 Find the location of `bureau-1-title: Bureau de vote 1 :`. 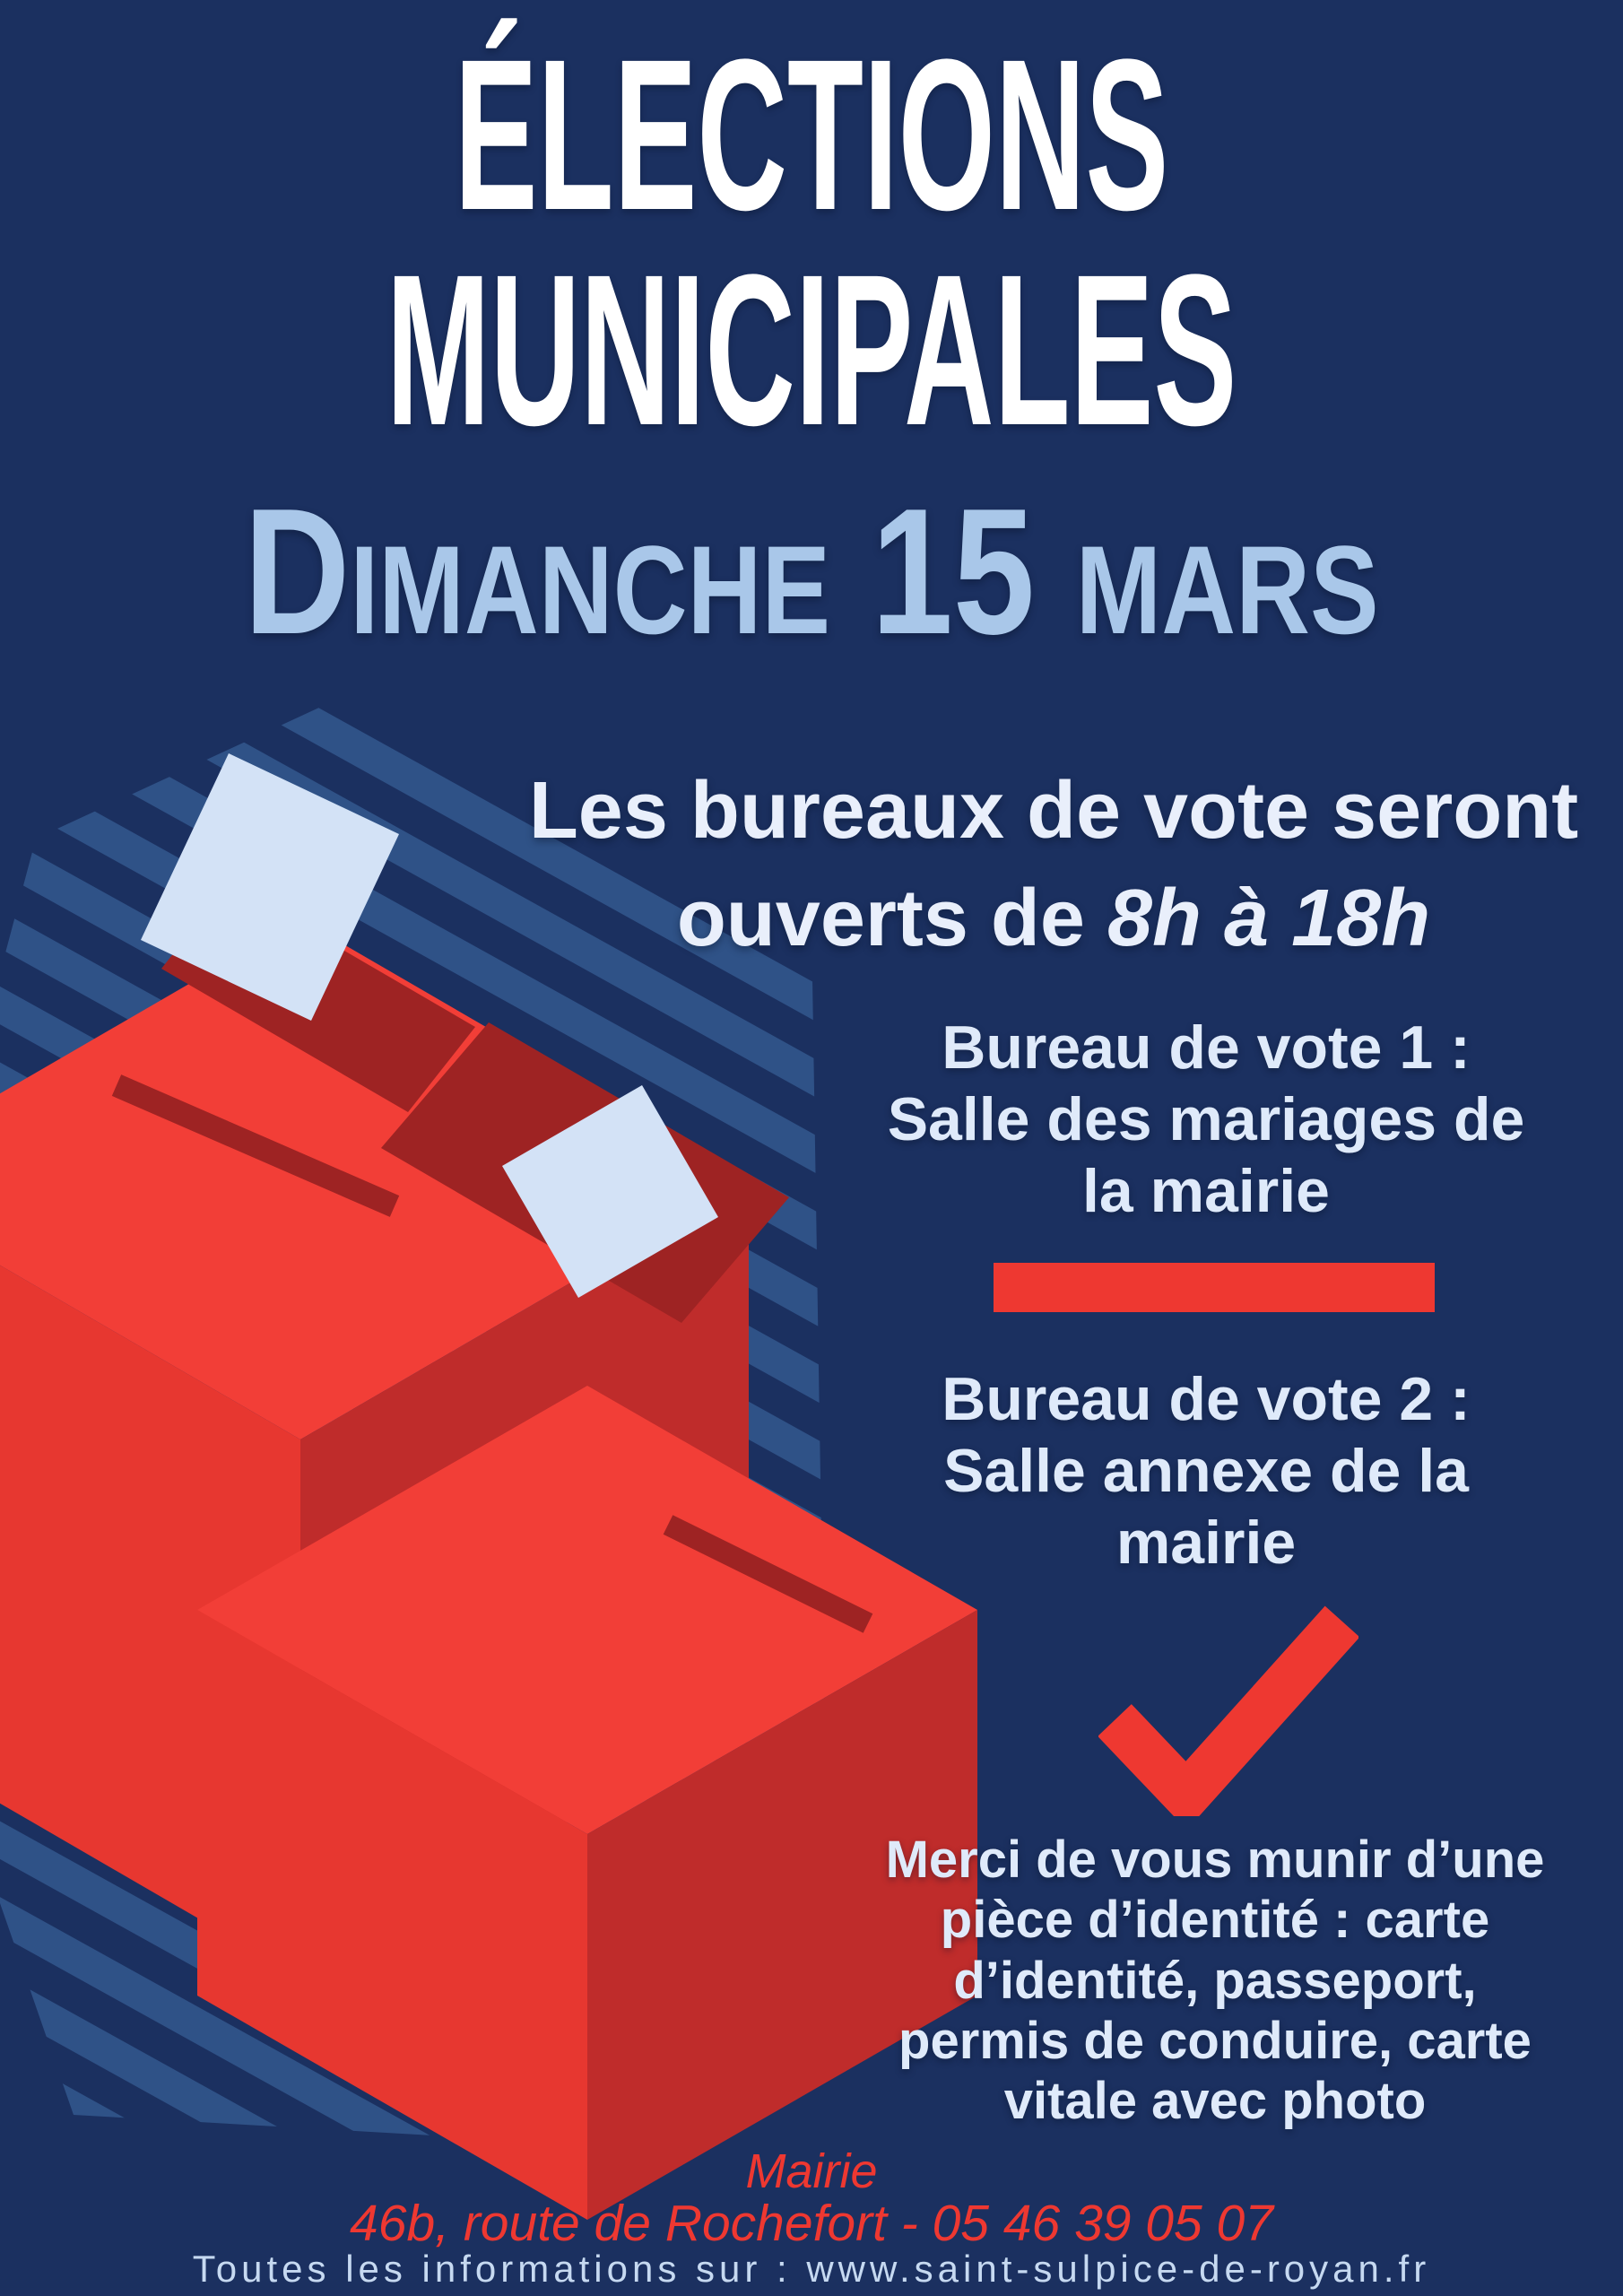

bureau-1-title: Bureau de vote 1 : is located at coordinates (1206, 1047).